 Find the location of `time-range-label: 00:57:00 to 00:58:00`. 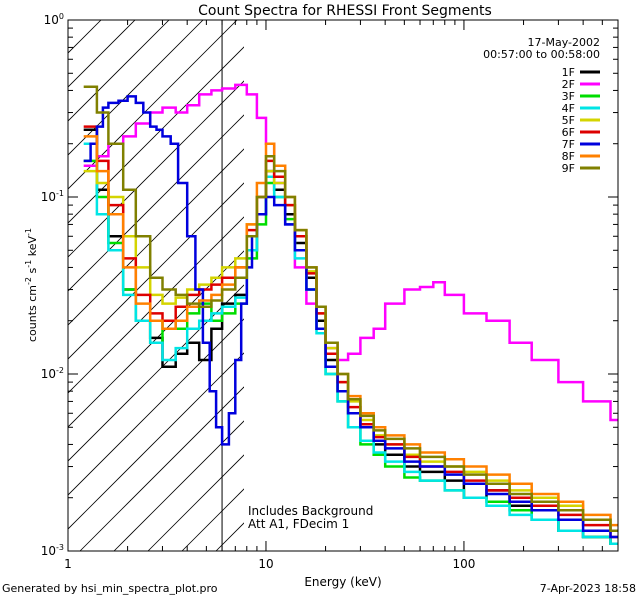

time-range-label: 00:57:00 to 00:58:00 is located at coordinates (541, 54).